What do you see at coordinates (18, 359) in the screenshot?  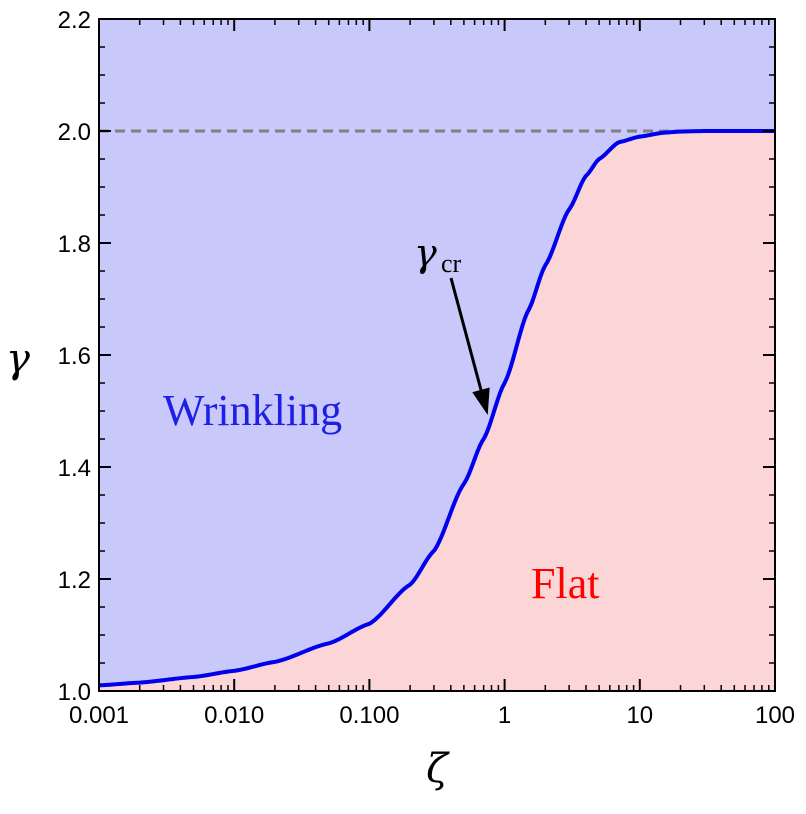 I see `y-axis-label: γ` at bounding box center [18, 359].